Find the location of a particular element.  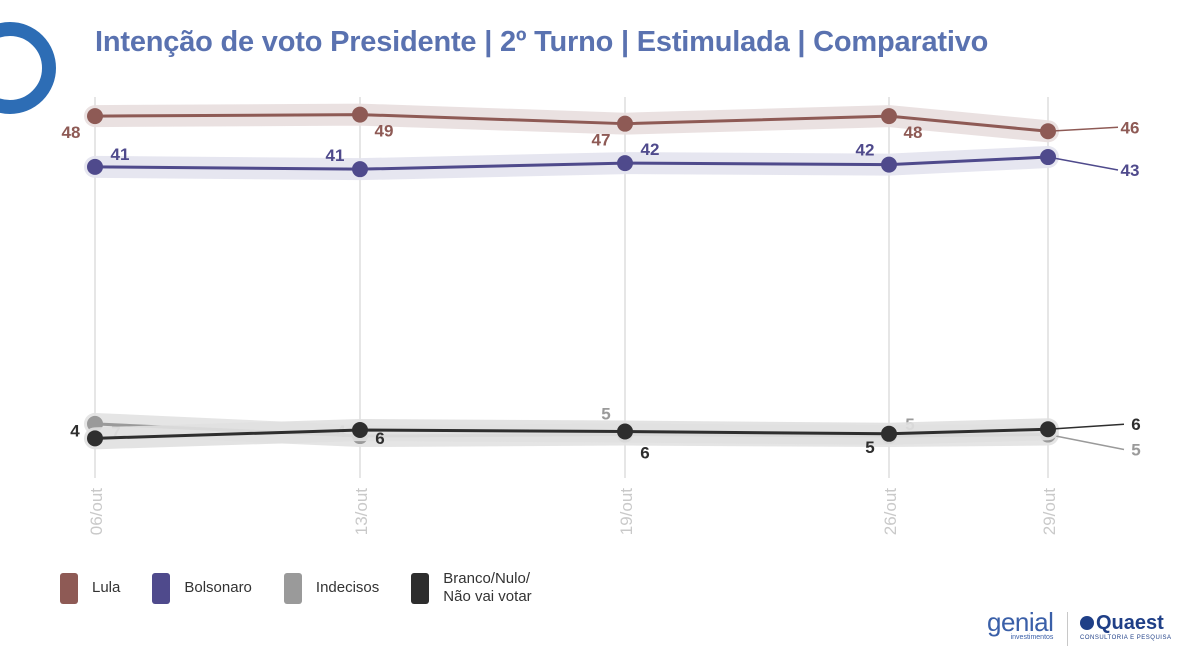

series-leader-indecisos is located at coordinates (1086, 442).